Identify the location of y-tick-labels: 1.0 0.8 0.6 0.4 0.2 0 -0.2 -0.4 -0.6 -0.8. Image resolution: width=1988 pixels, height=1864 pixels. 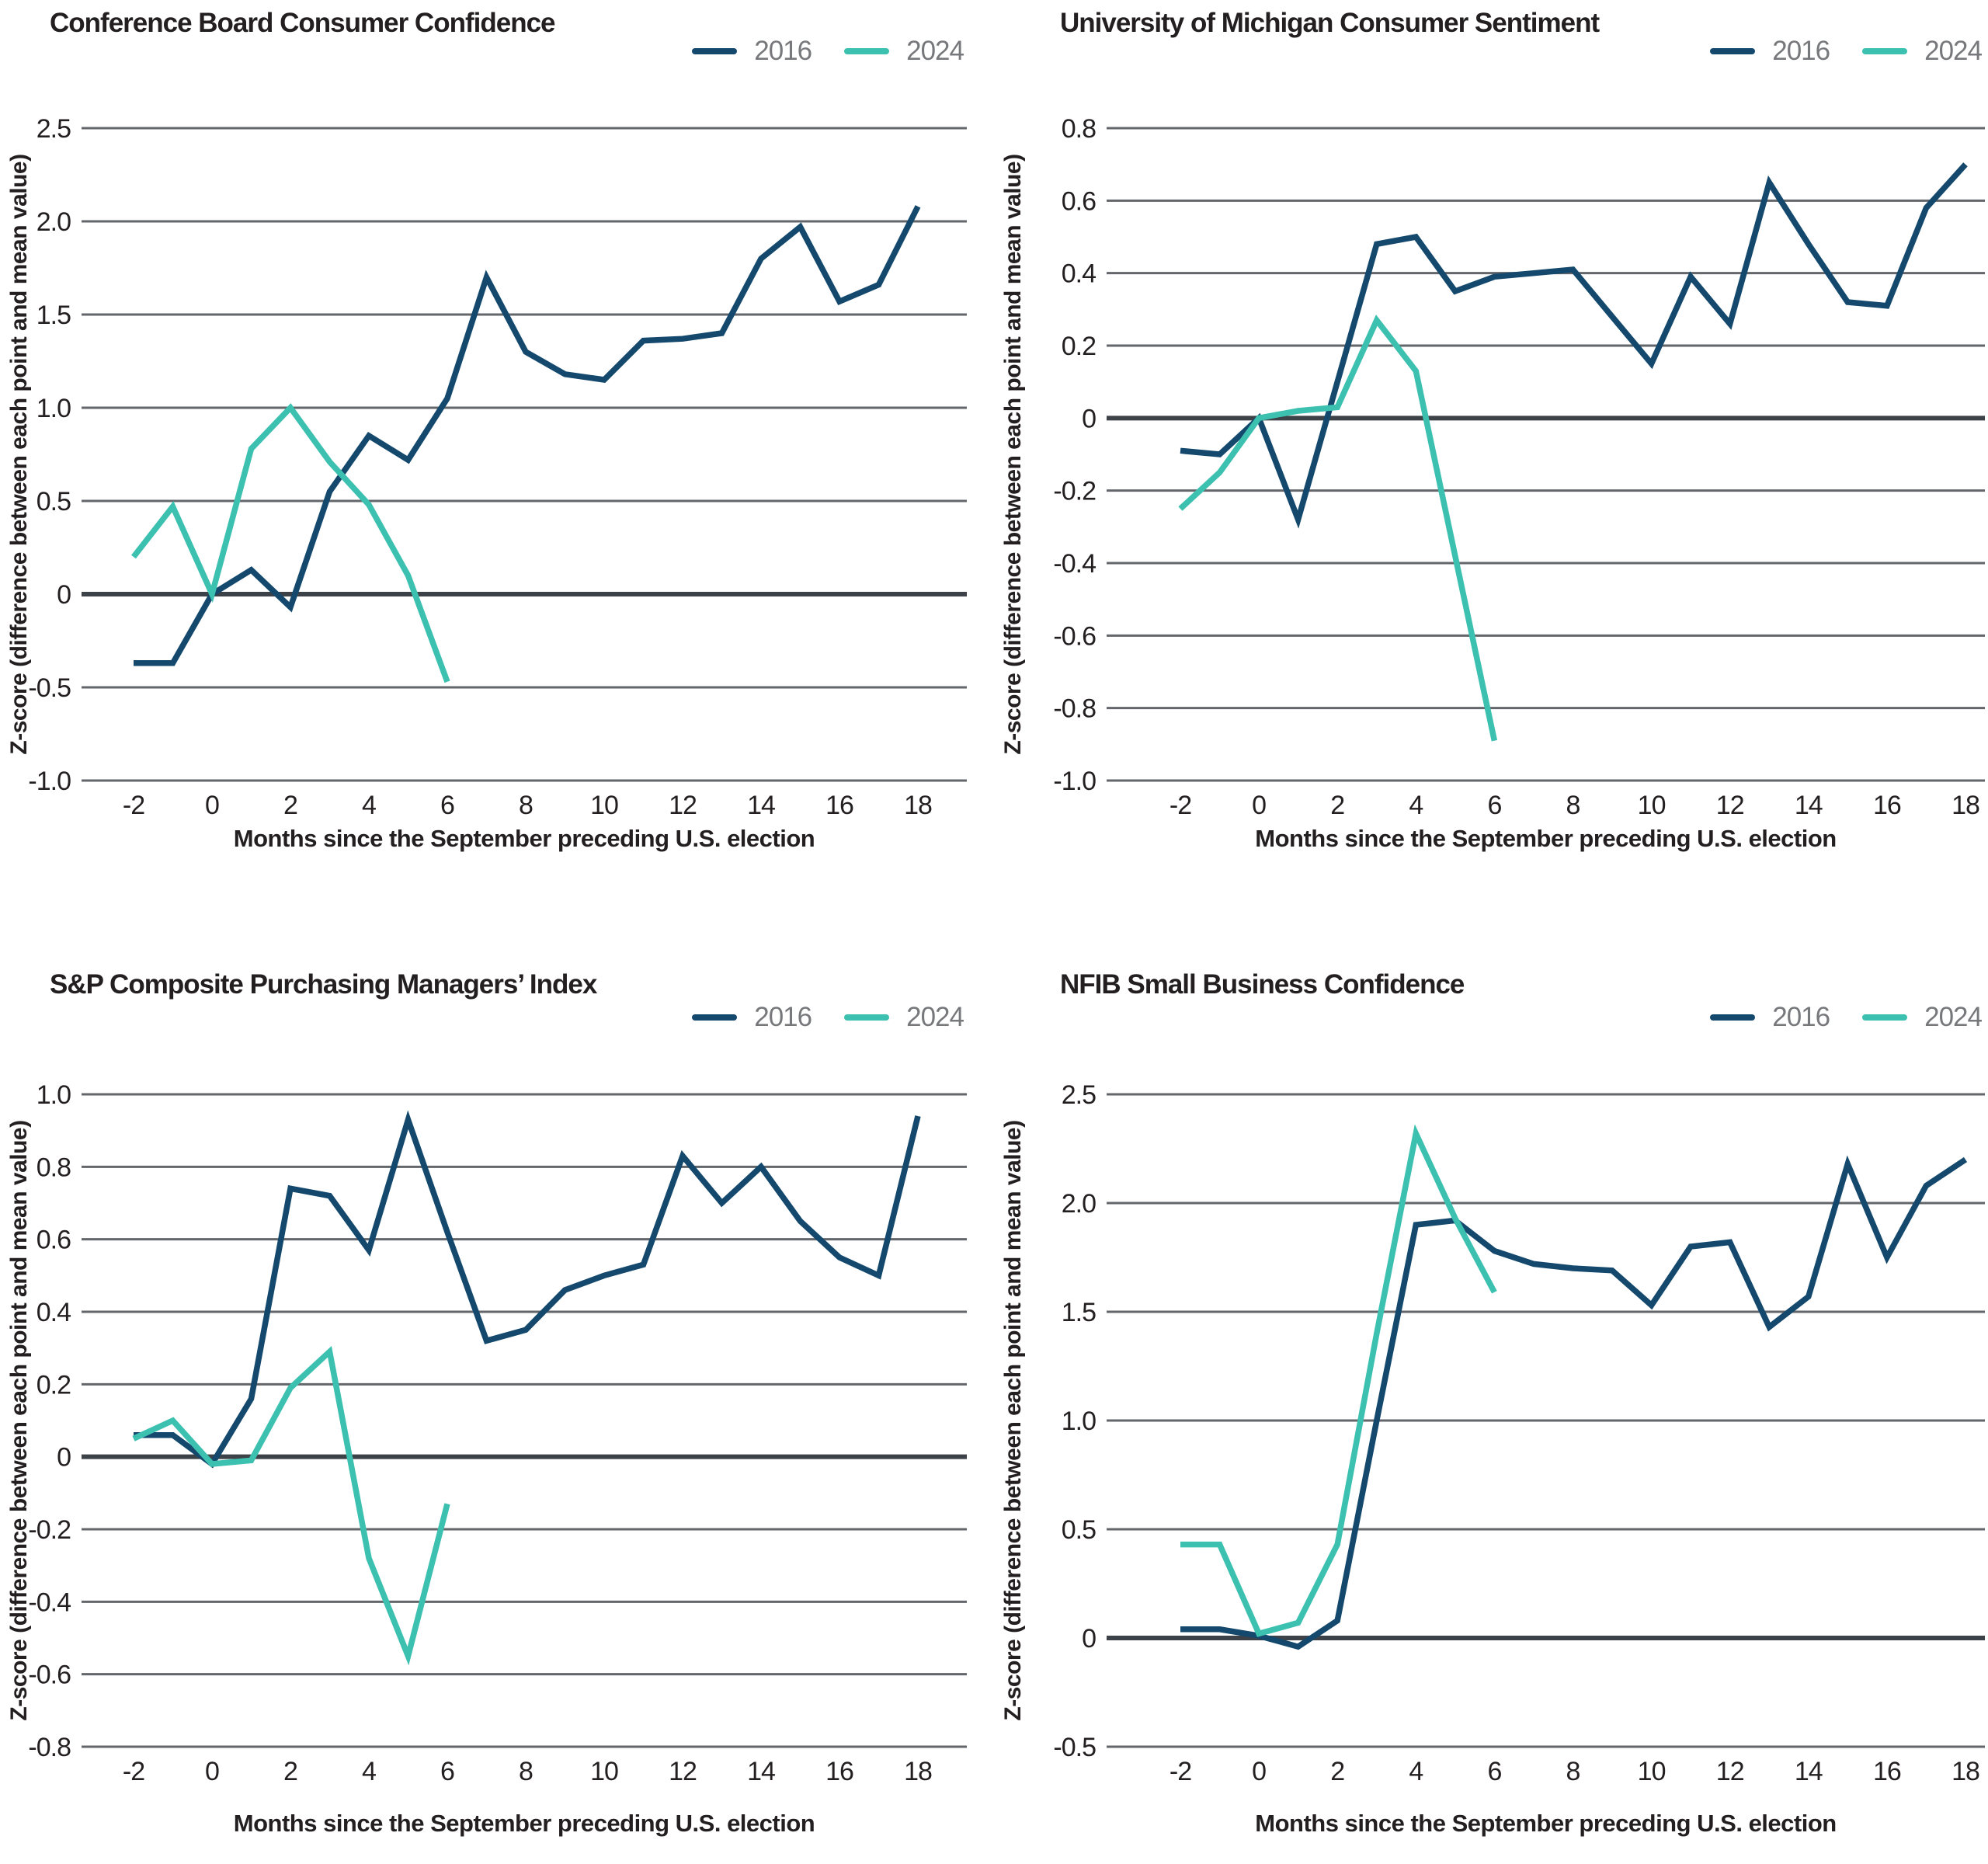
(49, 1421).